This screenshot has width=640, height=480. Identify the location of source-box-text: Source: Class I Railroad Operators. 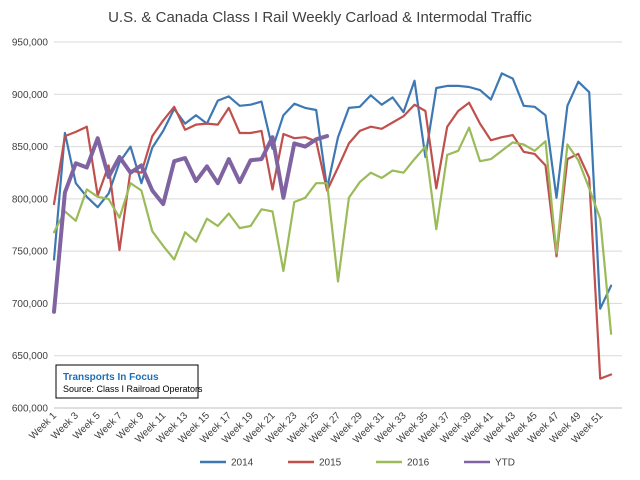
(133, 389).